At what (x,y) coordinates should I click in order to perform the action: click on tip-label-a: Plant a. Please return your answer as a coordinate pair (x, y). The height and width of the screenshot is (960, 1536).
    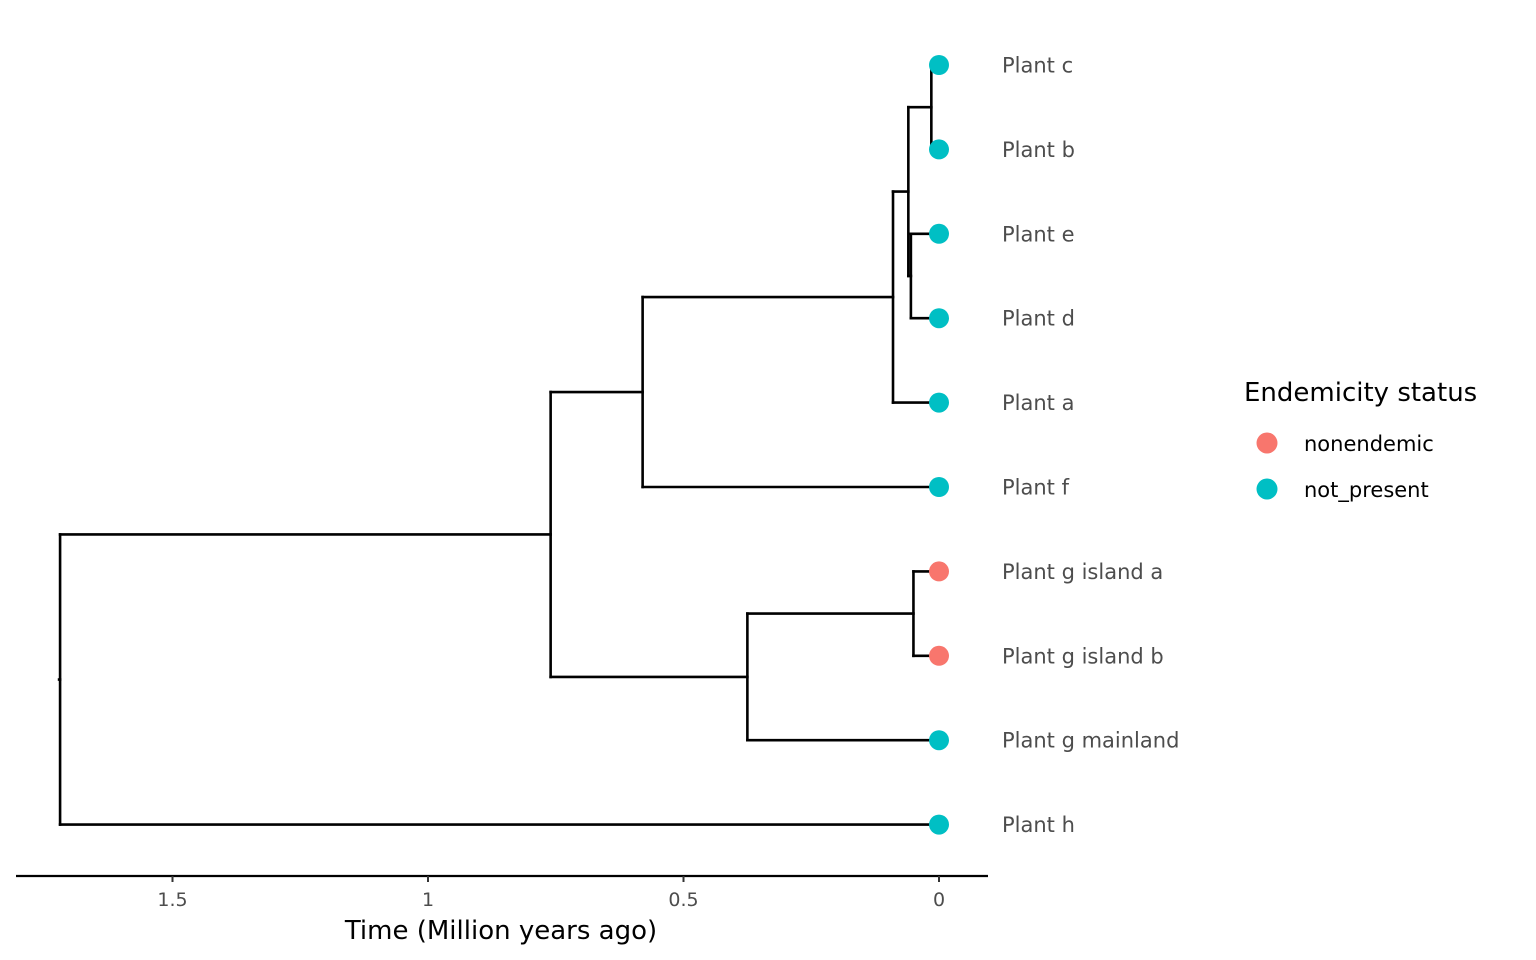
    Looking at the image, I should click on (1038, 403).